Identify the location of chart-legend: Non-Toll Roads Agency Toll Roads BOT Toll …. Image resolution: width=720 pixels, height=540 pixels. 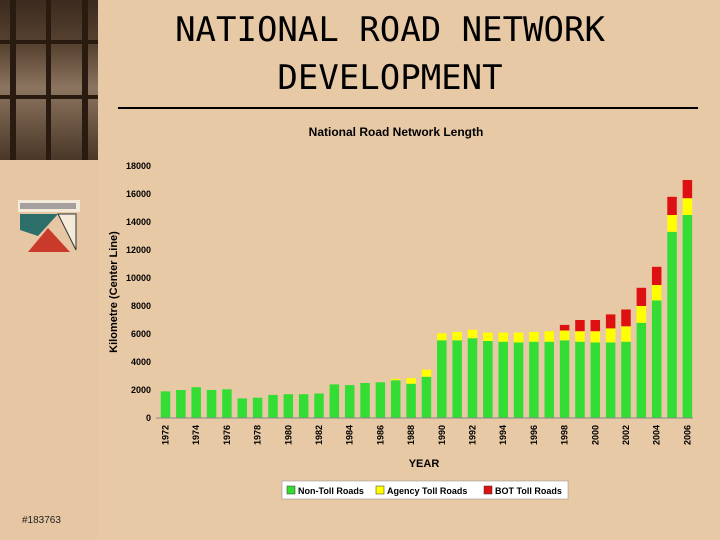
(425, 490).